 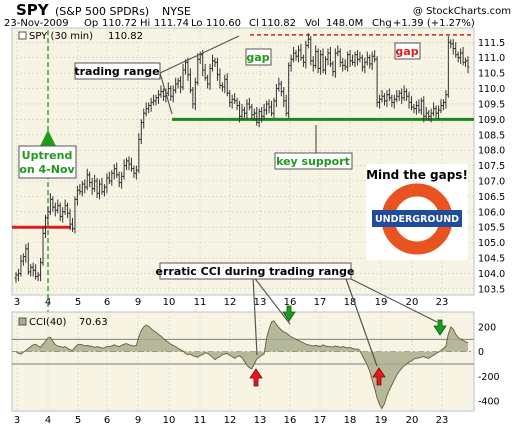 What do you see at coordinates (491, 151) in the screenshot?
I see `price-y-tick-label: 108.0` at bounding box center [491, 151].